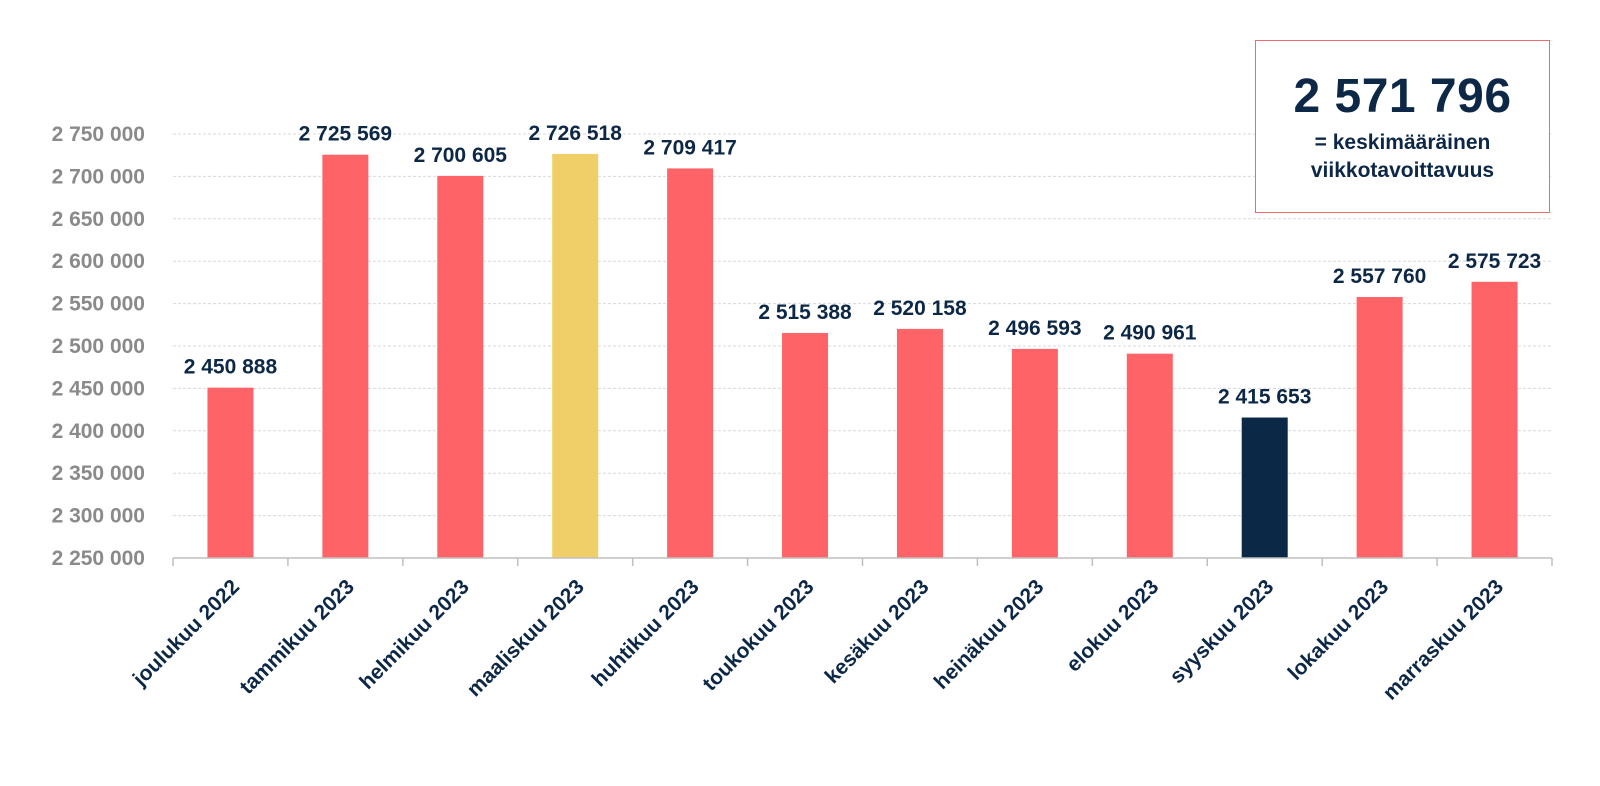  Describe the element at coordinates (414, 634) in the screenshot. I see `x-tick-label: helmikuu 2023` at that location.